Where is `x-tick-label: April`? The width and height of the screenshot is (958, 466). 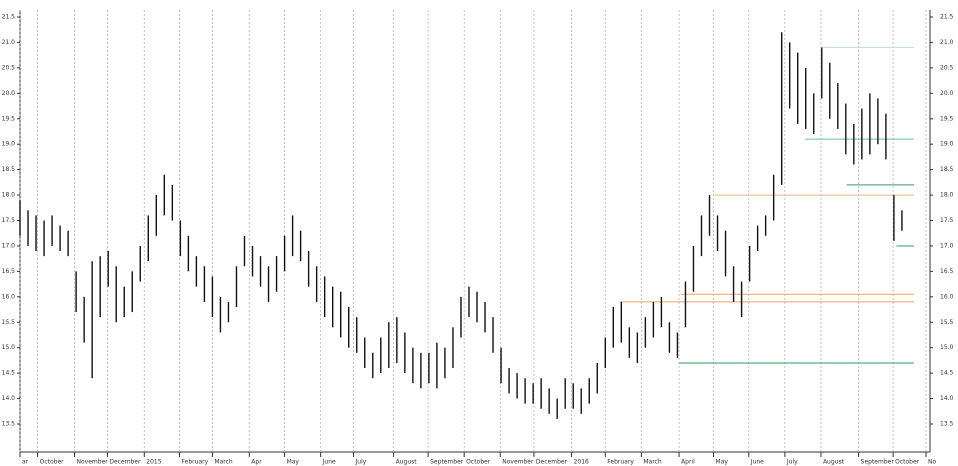 x-tick-label: April is located at coordinates (688, 462).